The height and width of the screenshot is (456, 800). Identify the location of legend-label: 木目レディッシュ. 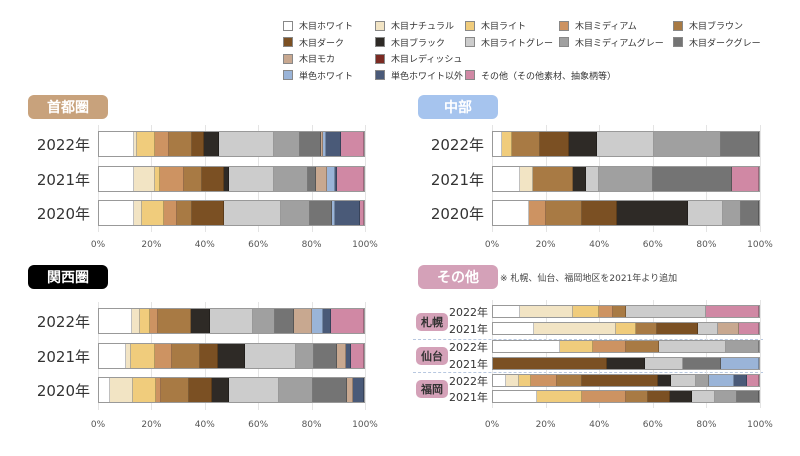
(427, 60).